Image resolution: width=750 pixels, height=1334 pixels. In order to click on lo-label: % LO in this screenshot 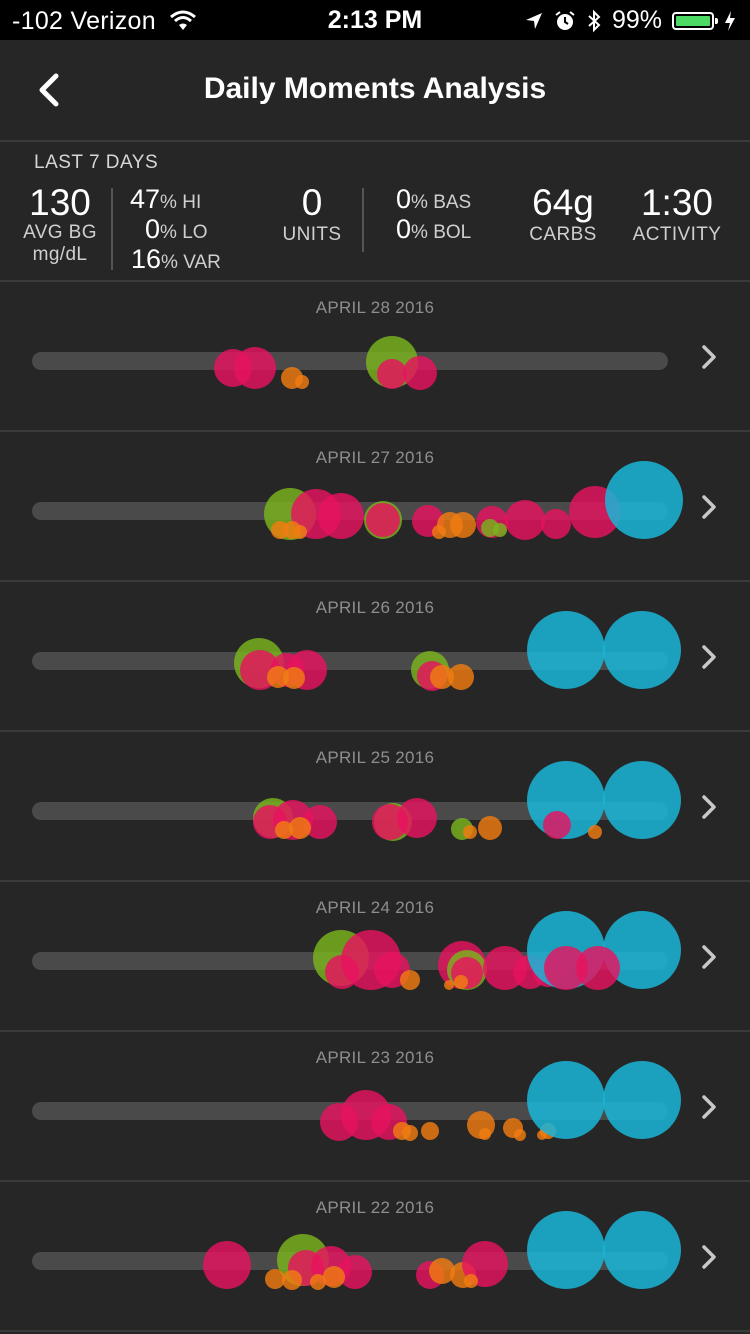, I will do `click(184, 232)`.